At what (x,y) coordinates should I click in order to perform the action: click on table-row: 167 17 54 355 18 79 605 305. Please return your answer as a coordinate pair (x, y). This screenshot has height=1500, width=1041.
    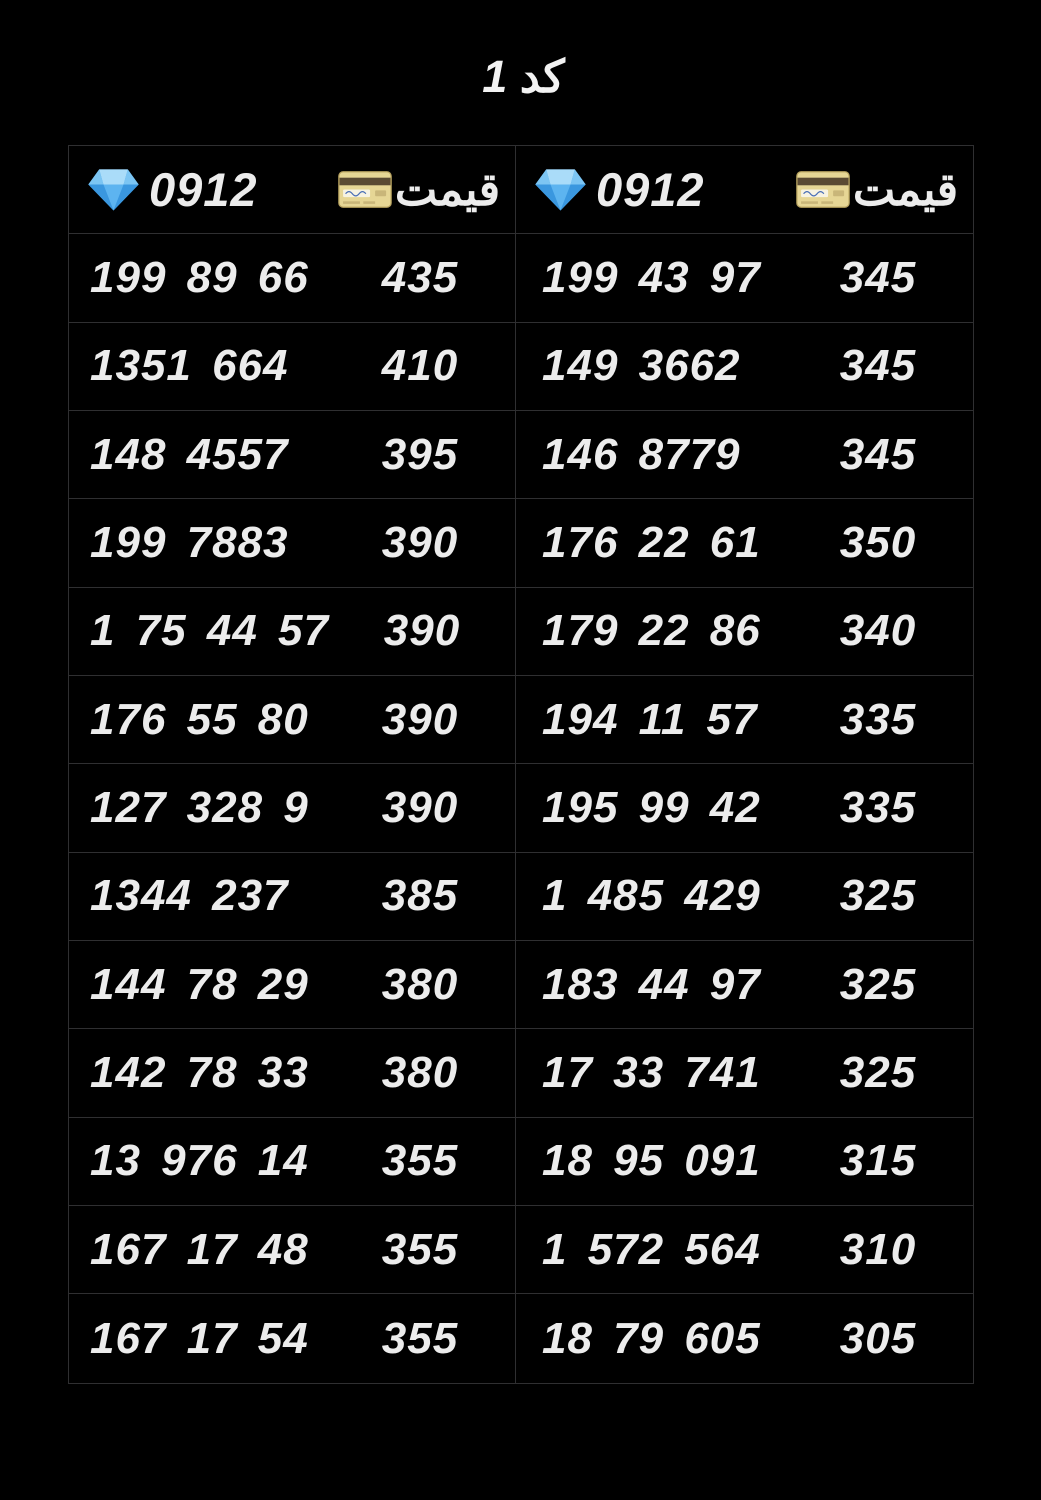
    Looking at the image, I should click on (521, 1338).